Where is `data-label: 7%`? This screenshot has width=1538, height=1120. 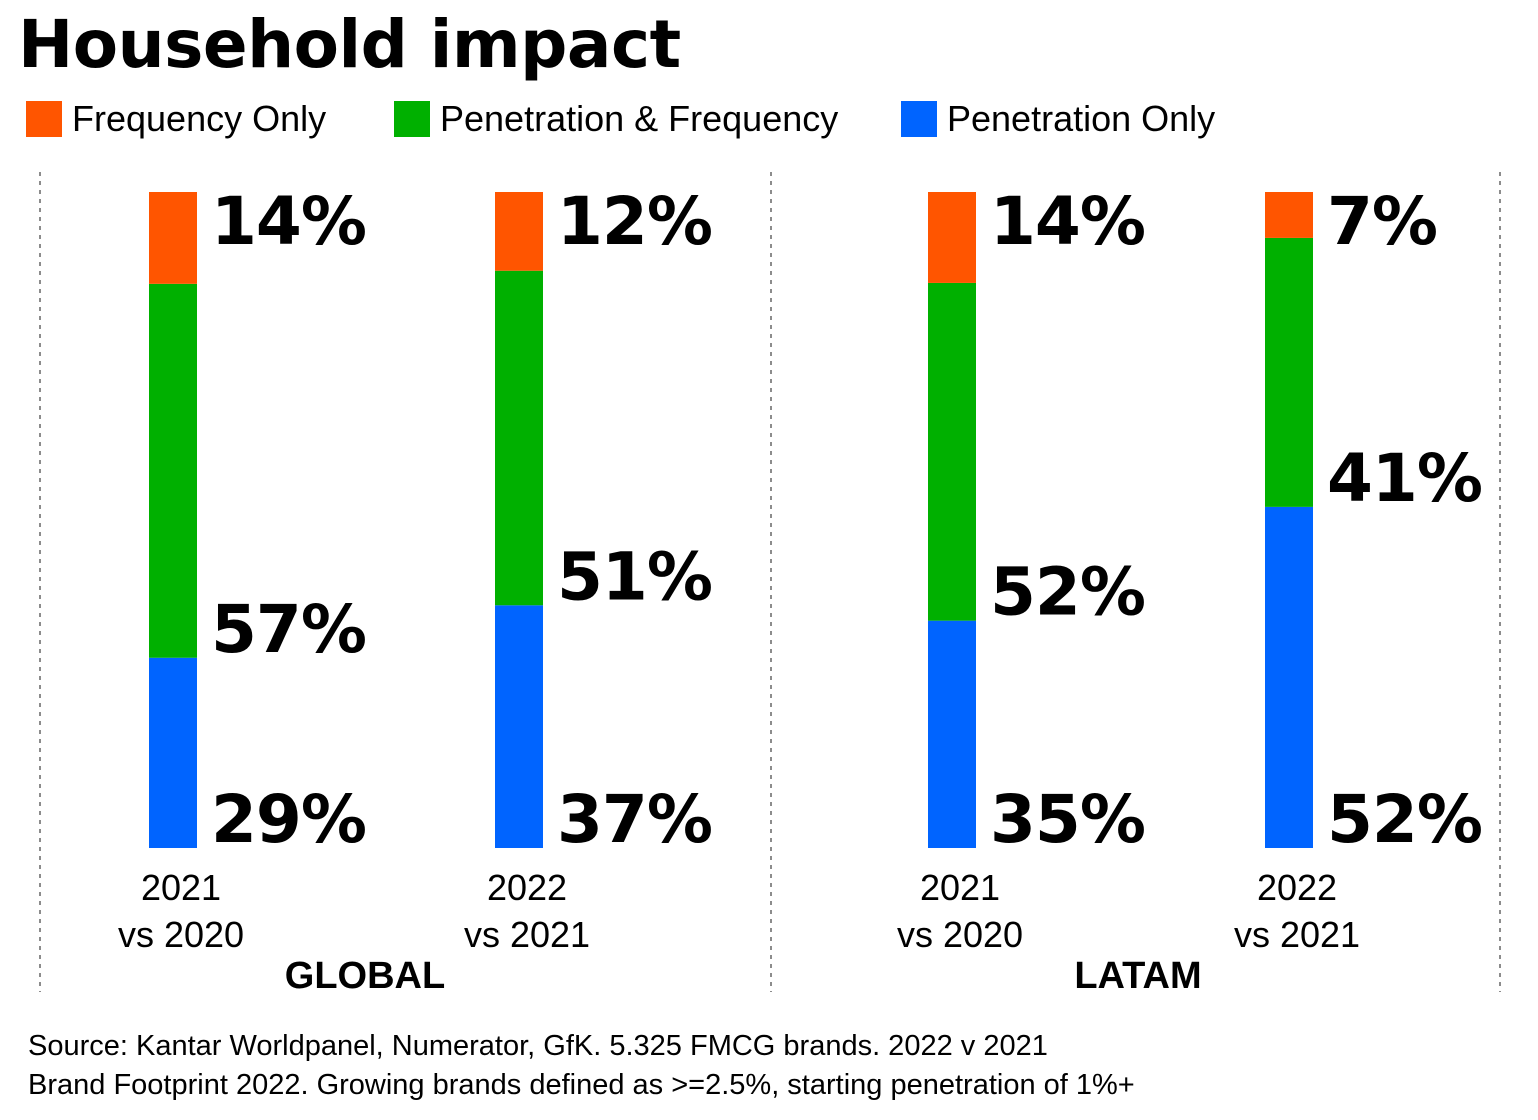 data-label: 7% is located at coordinates (1382, 221).